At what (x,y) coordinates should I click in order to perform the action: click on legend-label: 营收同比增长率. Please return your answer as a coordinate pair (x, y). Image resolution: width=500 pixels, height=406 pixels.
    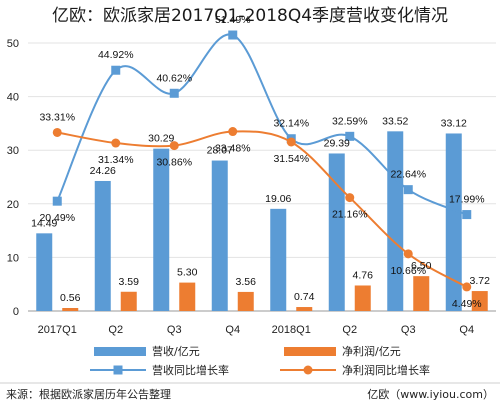
    Looking at the image, I should click on (190, 370).